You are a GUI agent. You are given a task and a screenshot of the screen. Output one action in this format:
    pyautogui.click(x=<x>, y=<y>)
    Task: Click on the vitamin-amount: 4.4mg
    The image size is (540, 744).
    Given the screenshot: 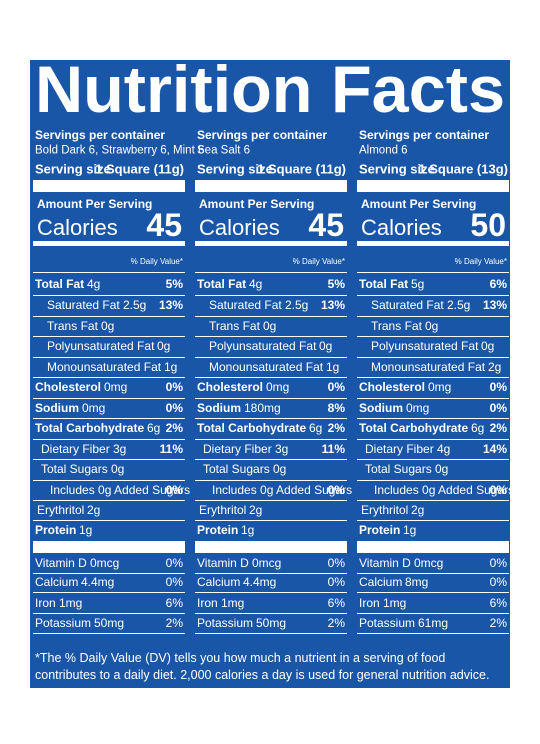 What is the action you would take?
    pyautogui.click(x=98, y=582)
    